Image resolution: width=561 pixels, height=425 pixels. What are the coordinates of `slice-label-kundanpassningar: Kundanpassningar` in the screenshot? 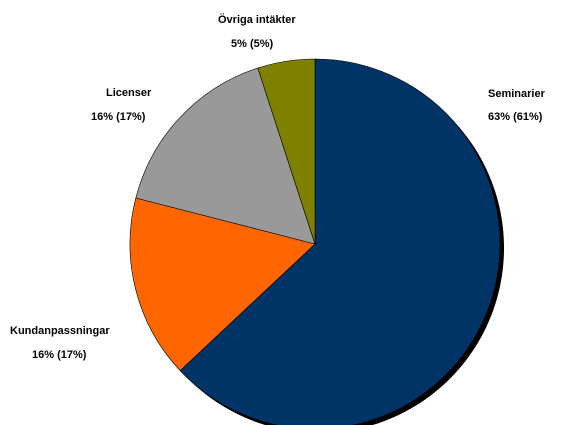 It's located at (60, 331).